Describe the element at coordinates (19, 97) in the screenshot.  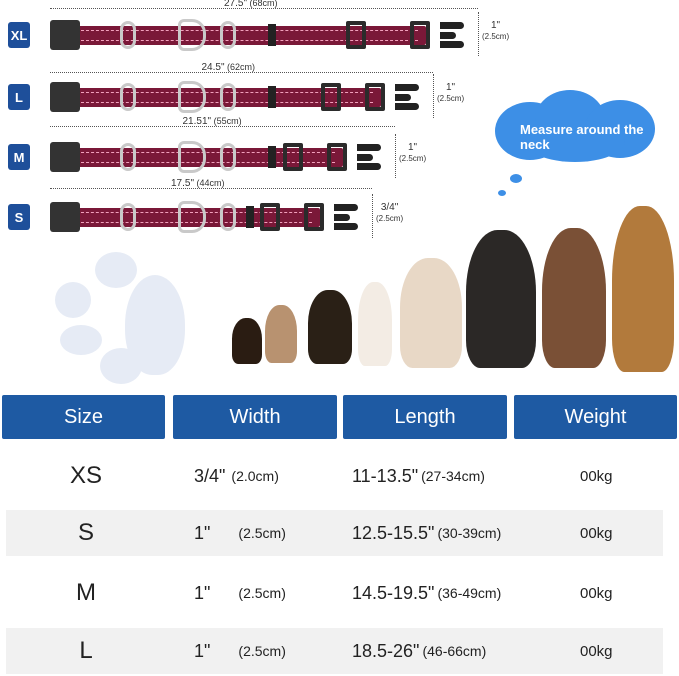
I see `size-badge-l: L` at that location.